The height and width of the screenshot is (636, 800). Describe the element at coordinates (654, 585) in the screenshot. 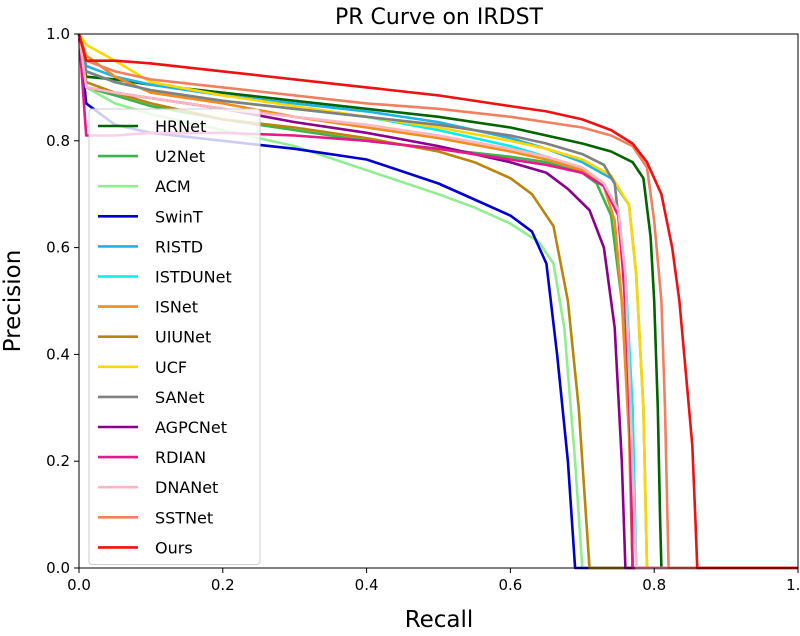

I see `x-tick-label: 0.8` at that location.